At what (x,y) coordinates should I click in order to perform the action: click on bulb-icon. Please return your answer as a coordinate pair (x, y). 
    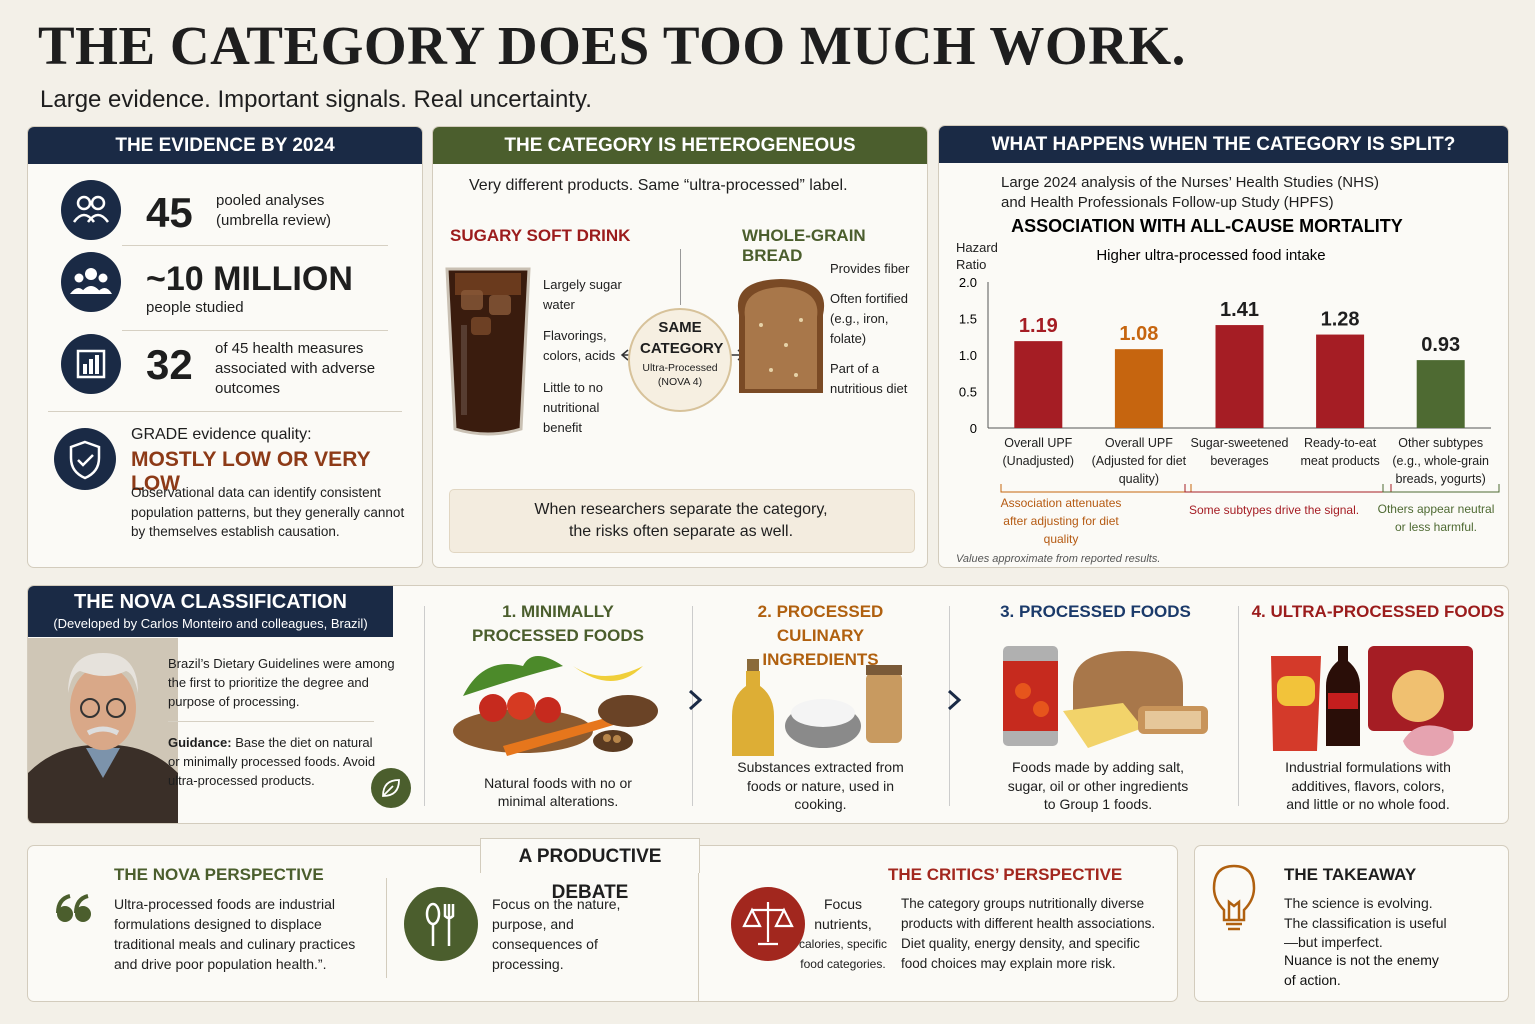
    Looking at the image, I should click on (1234, 897).